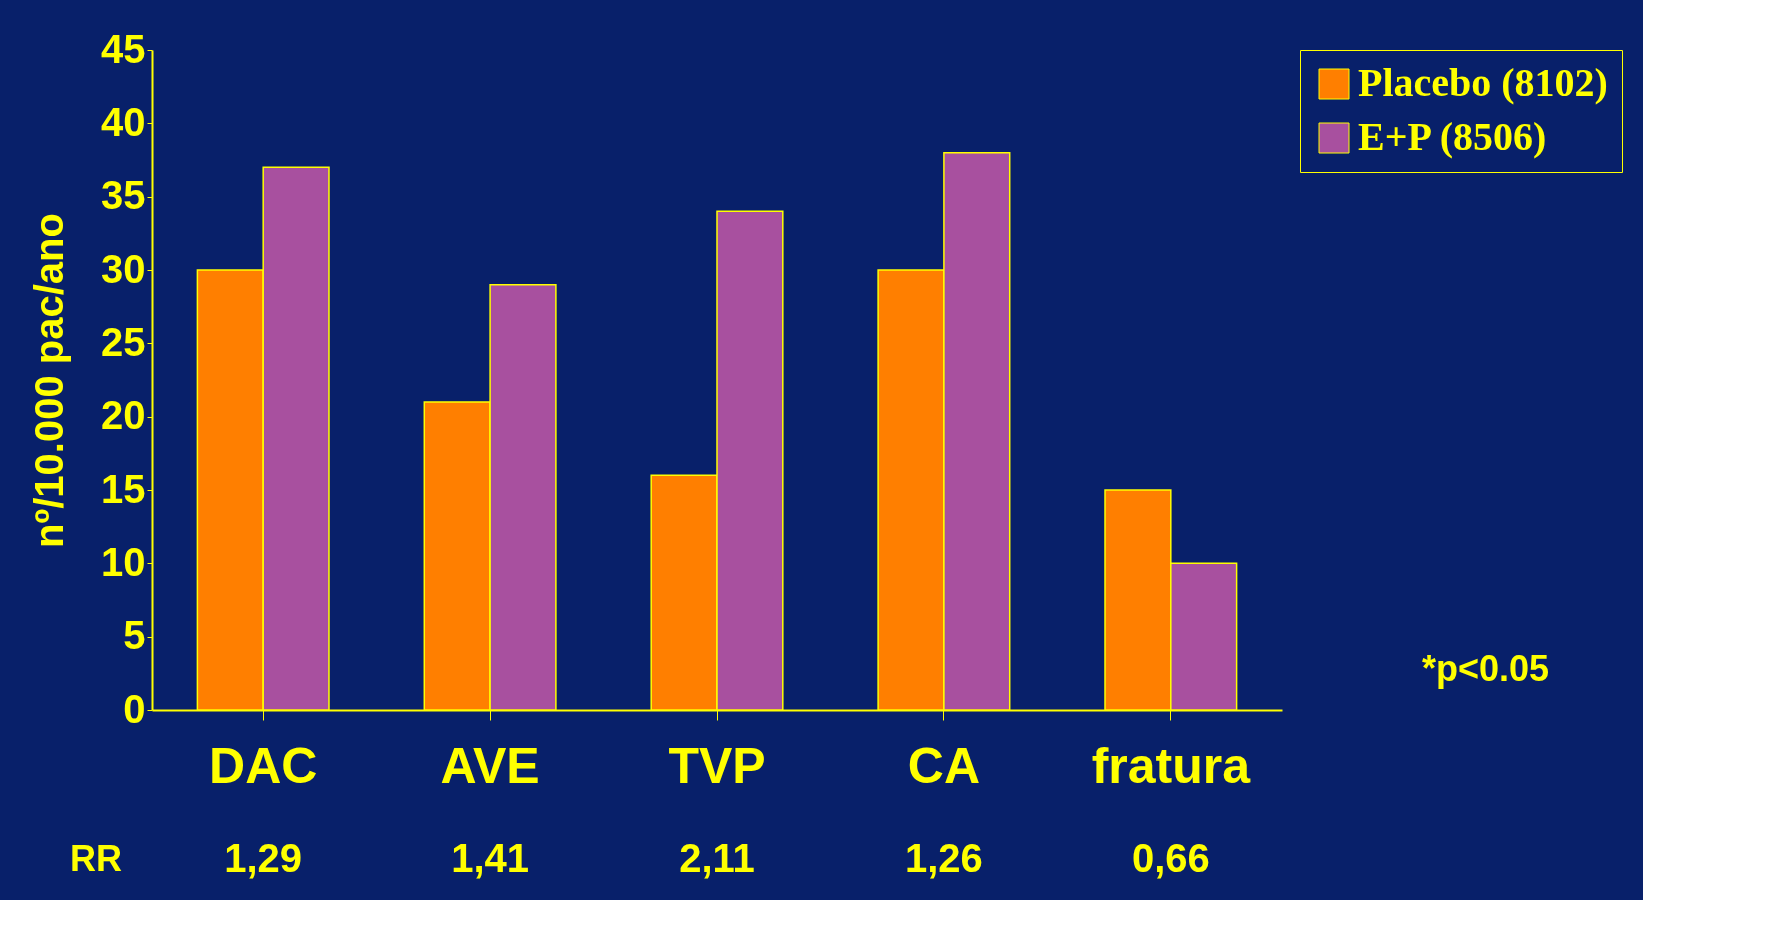 Image resolution: width=1765 pixels, height=951 pixels. What do you see at coordinates (1483, 82) in the screenshot?
I see `legend-label: Placebo (8102)` at bounding box center [1483, 82].